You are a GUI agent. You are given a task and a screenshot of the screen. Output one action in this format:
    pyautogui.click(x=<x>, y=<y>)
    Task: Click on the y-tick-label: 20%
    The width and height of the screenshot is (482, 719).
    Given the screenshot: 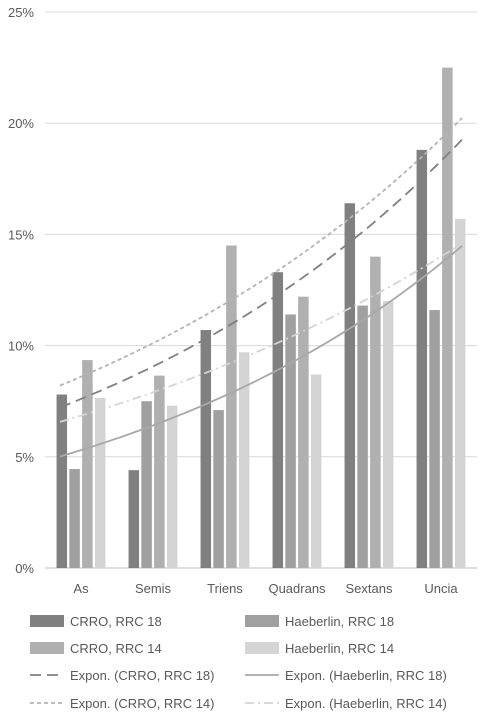 What is the action you would take?
    pyautogui.click(x=21, y=123)
    